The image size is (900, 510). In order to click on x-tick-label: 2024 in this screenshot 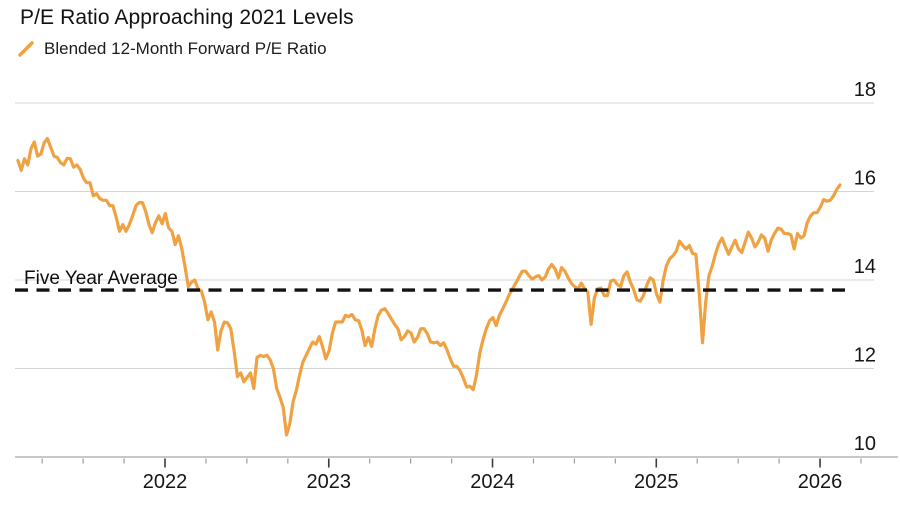, I will do `click(492, 482)`.